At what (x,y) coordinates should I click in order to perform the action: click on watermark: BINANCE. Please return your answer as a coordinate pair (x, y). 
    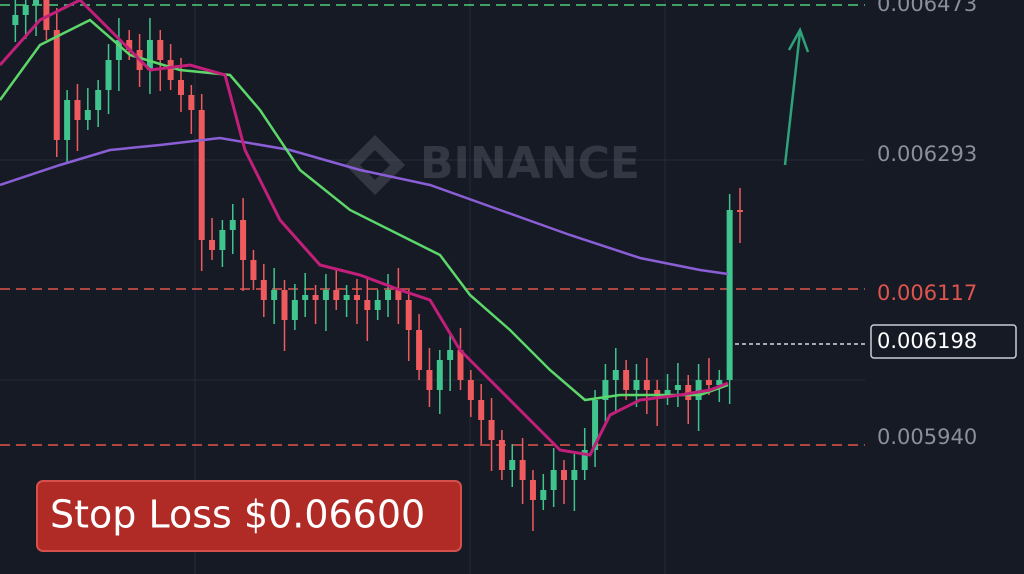
    Looking at the image, I should click on (492, 165).